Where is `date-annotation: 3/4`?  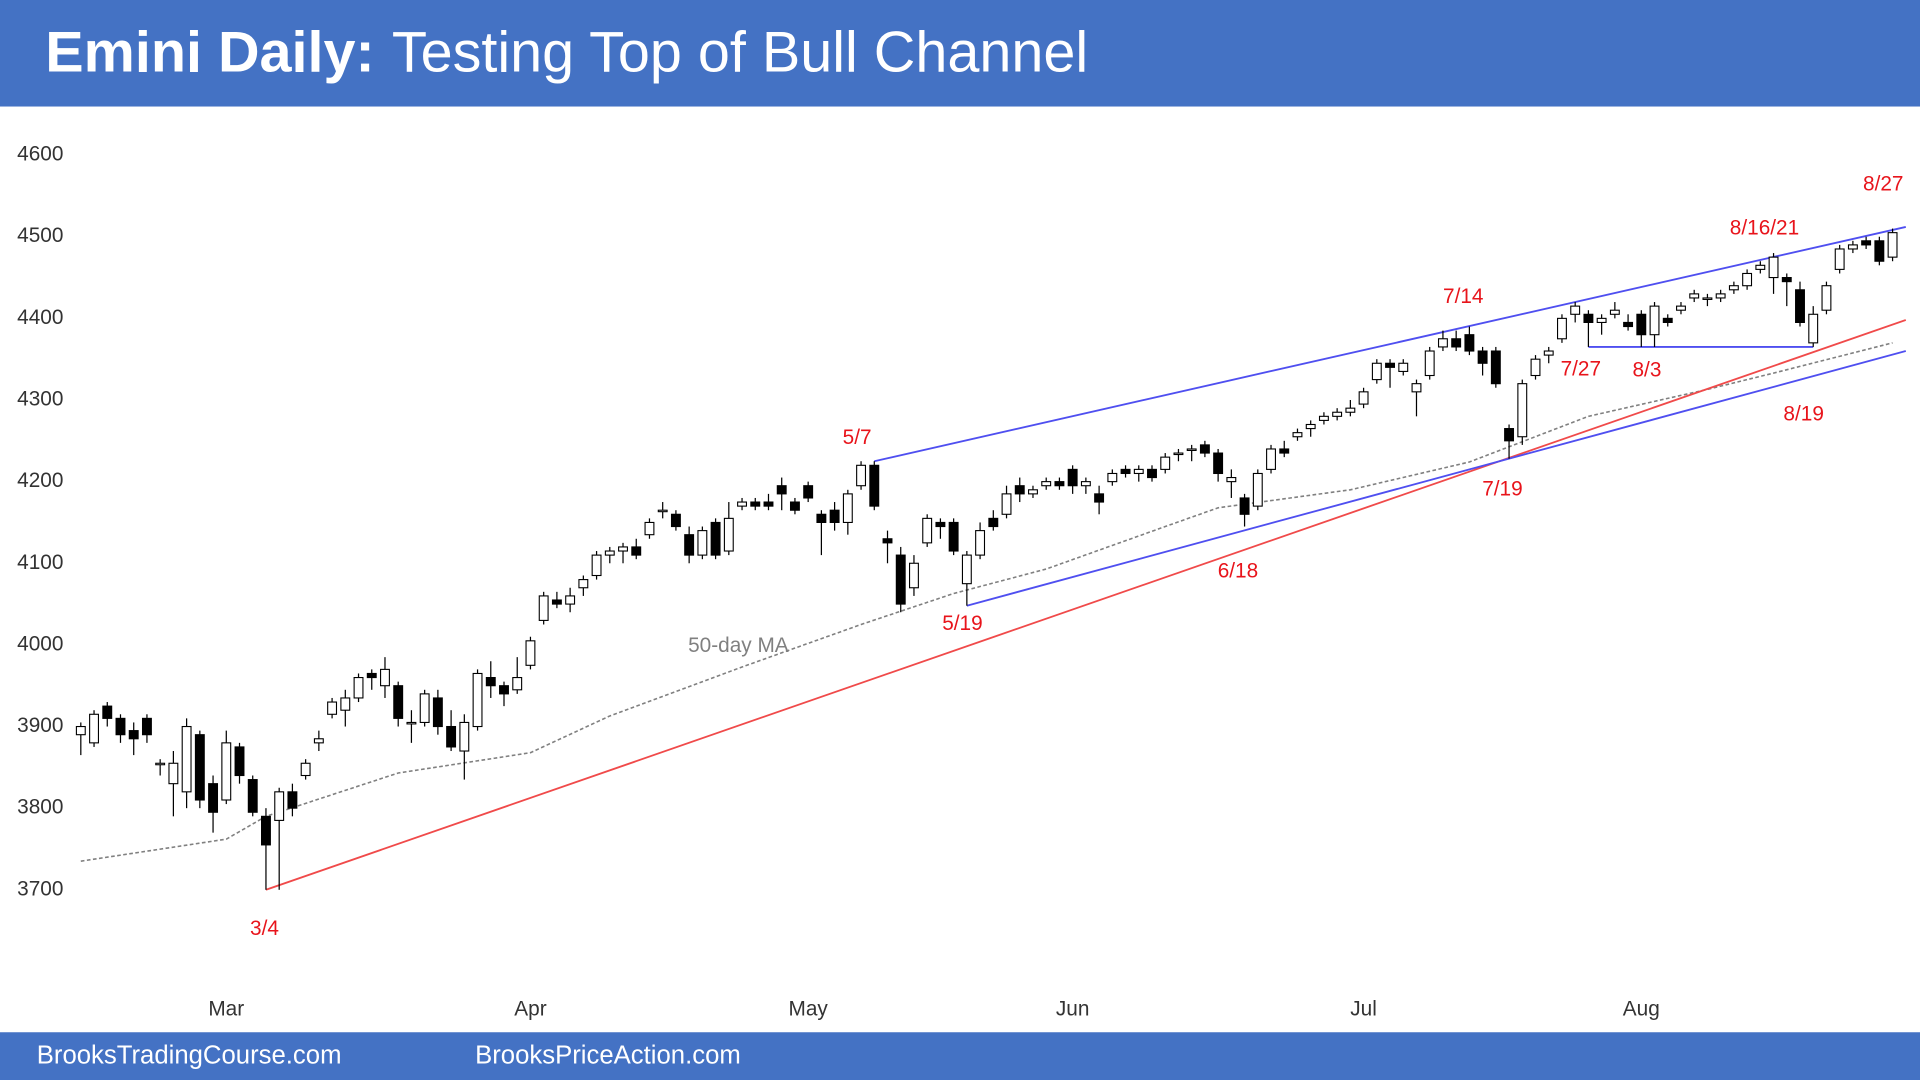
date-annotation: 3/4 is located at coordinates (264, 928).